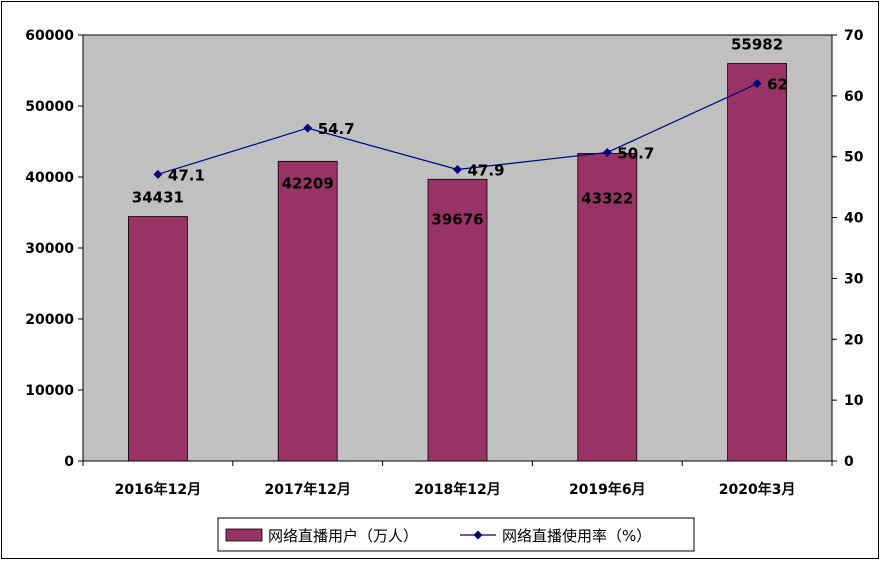 This screenshot has width=882, height=564. Describe the element at coordinates (343, 536) in the screenshot. I see `legend-bar-label: 网络直播用户（万人）` at that location.